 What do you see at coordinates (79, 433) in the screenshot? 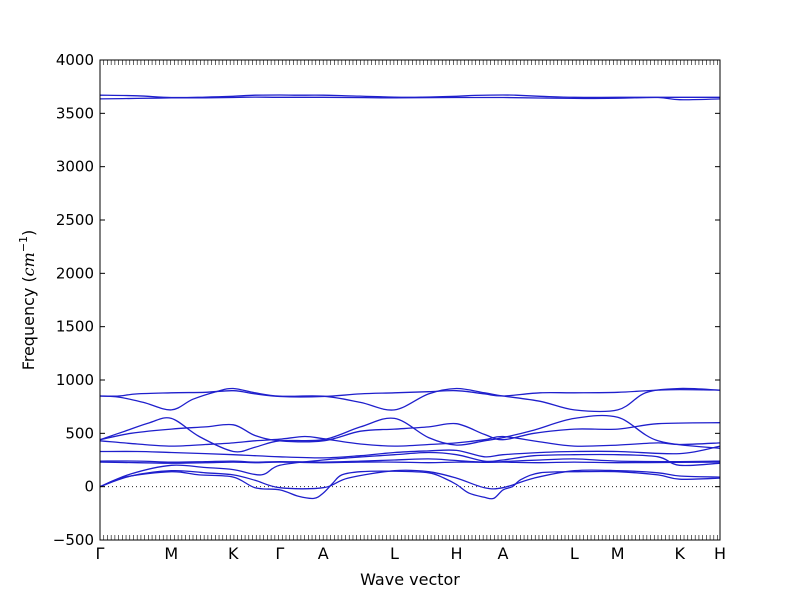
I see `y-tick-label: 500` at bounding box center [79, 433].